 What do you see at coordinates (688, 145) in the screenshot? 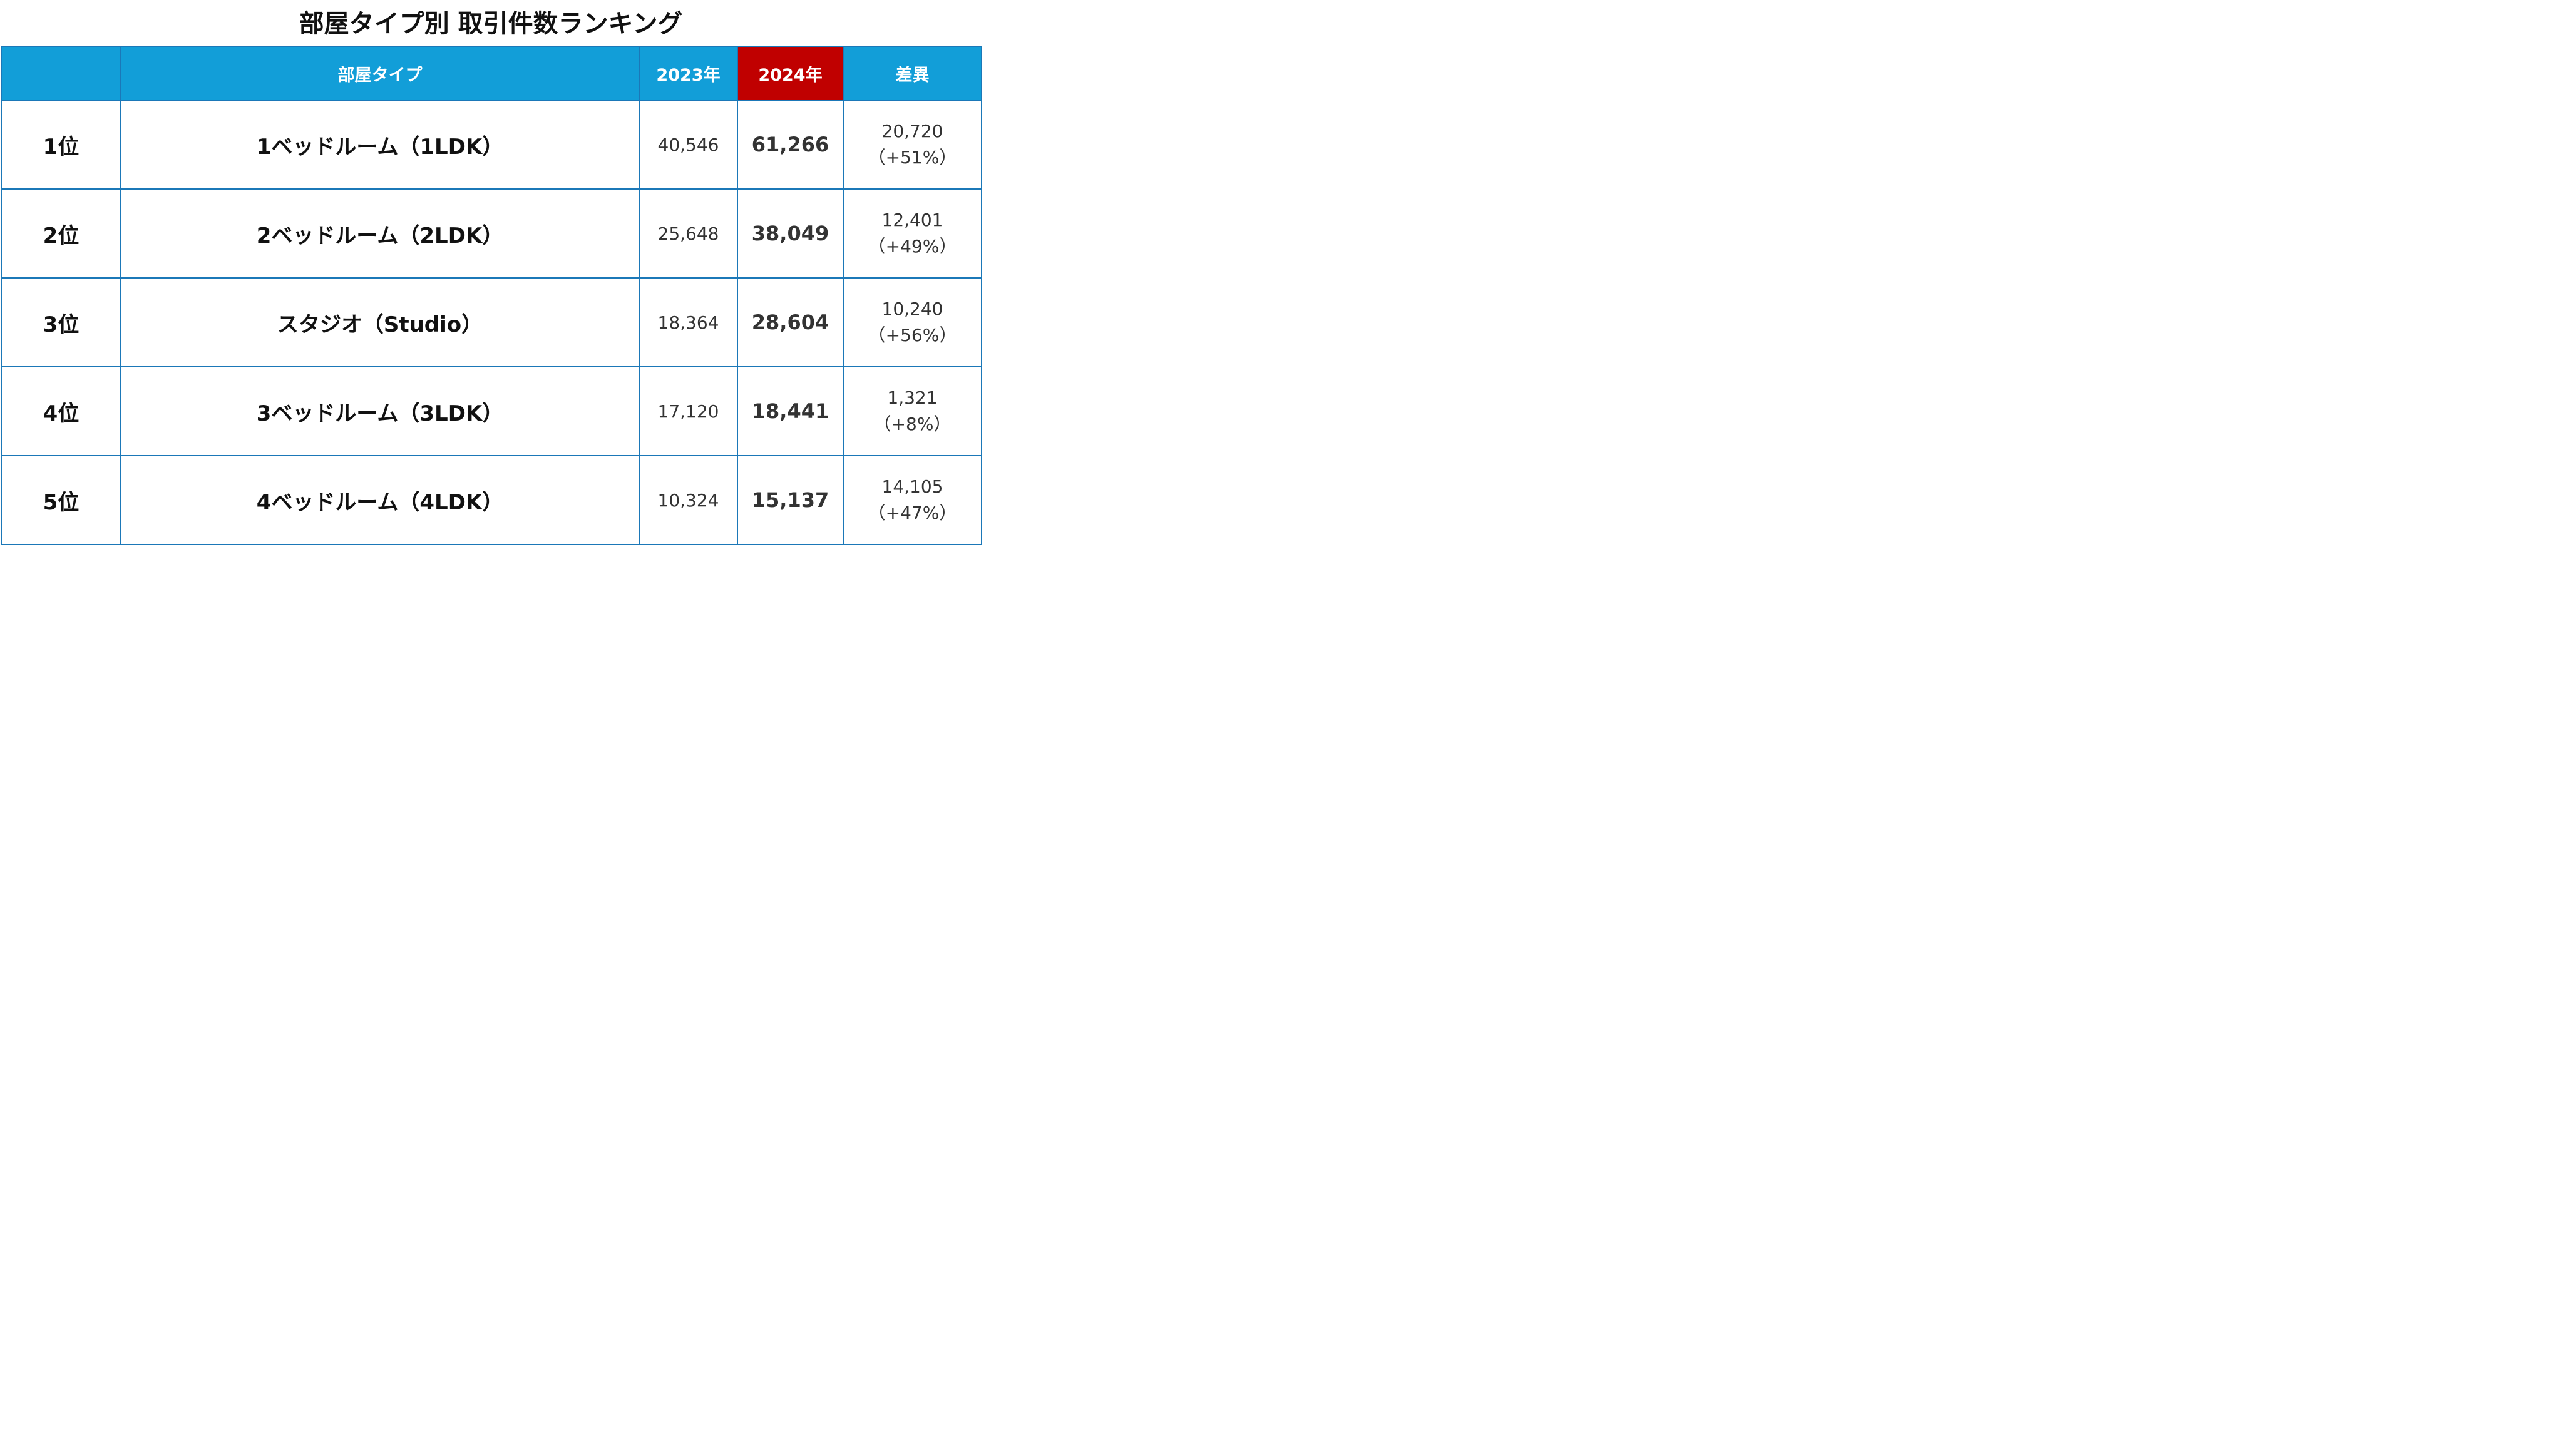
I see `value-2023-cell: 40,546` at bounding box center [688, 145].